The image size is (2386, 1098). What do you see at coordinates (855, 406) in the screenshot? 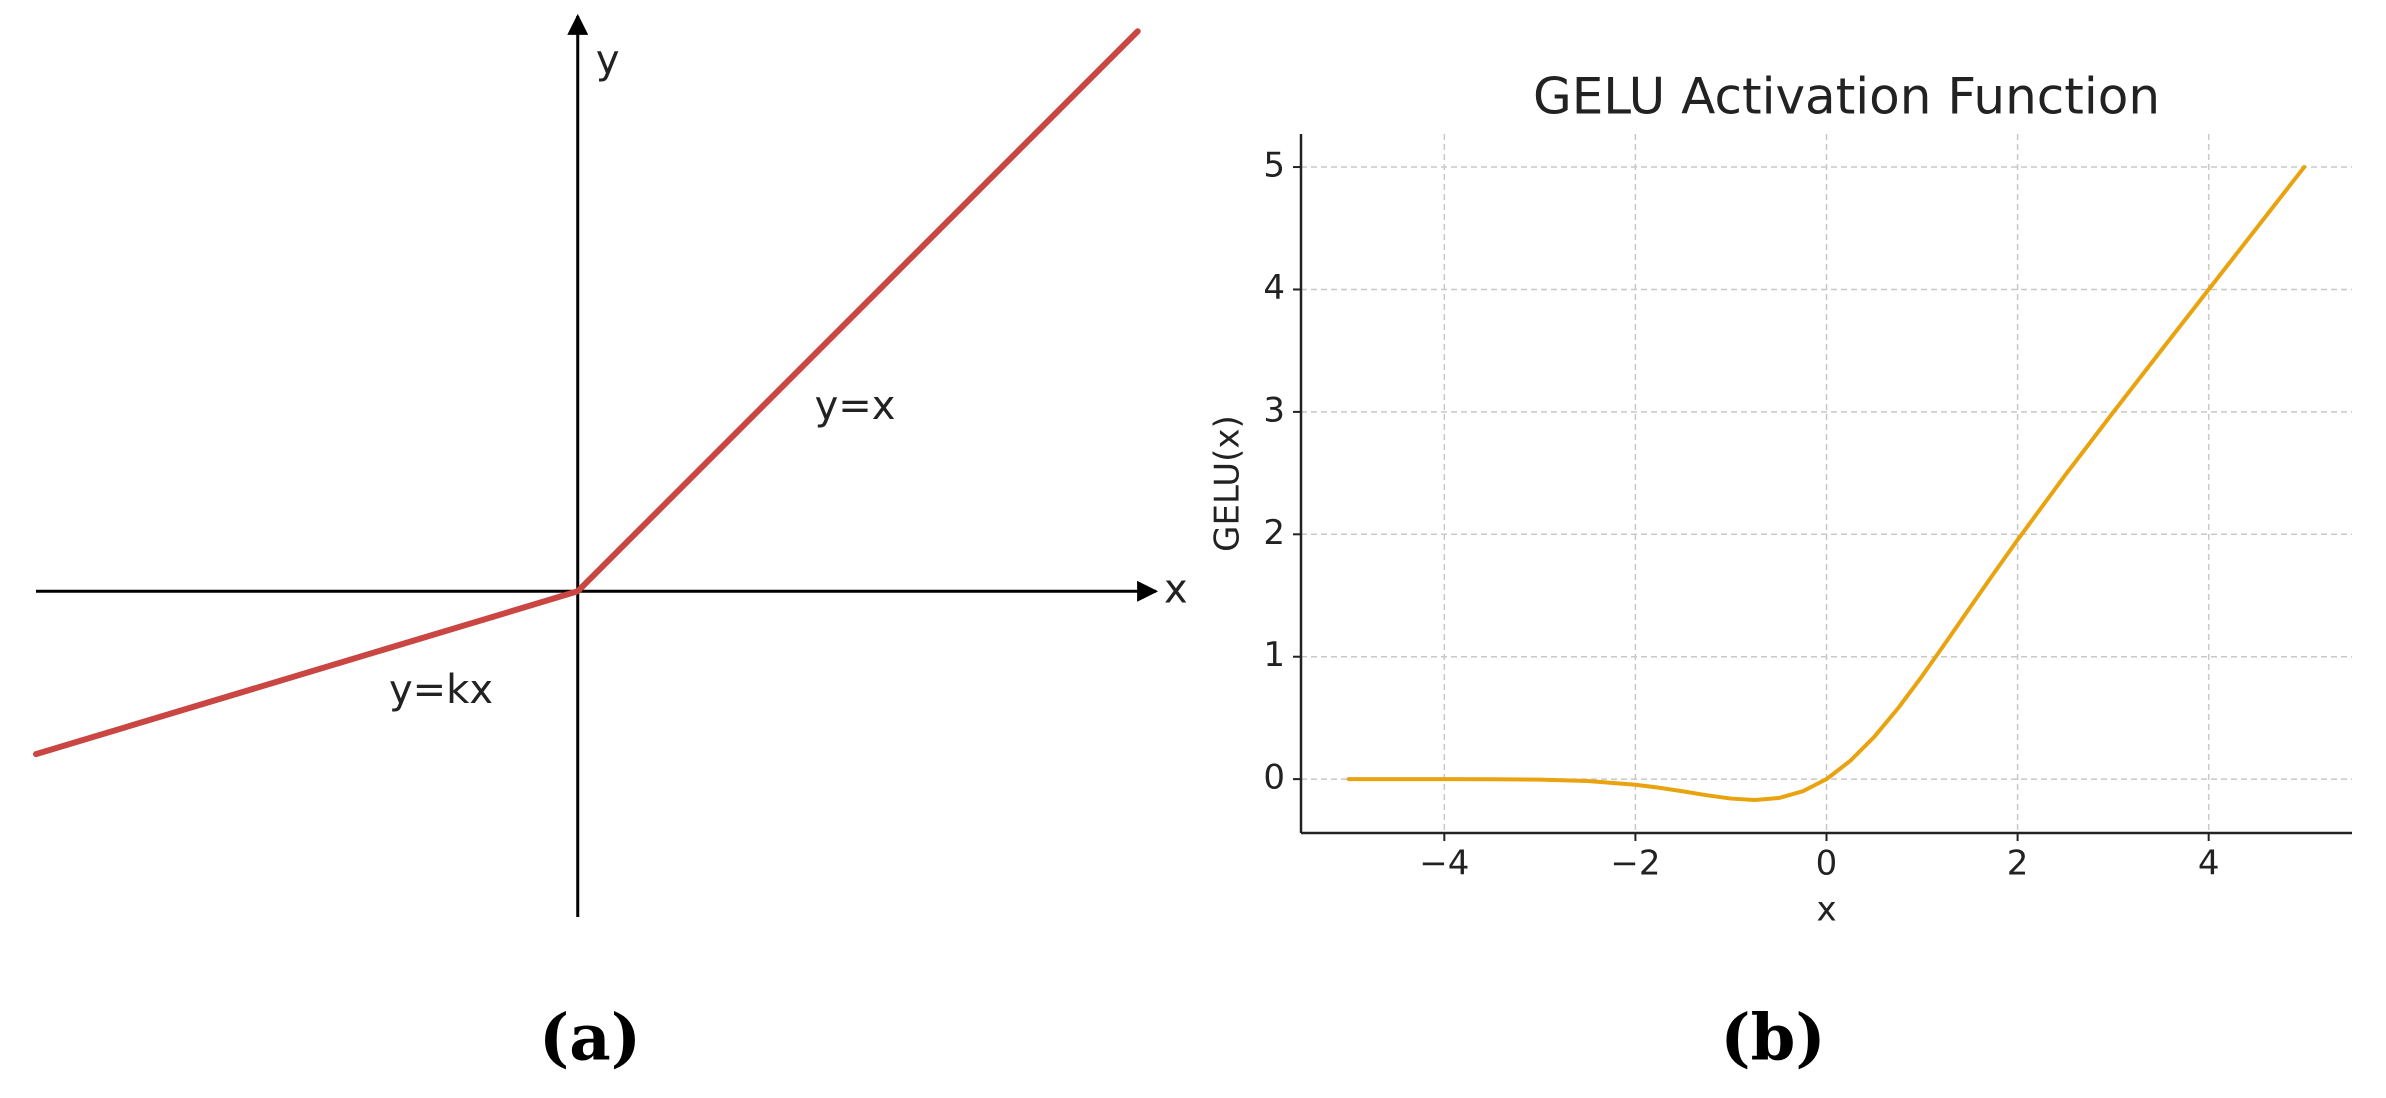
I see `annotation: y=x` at bounding box center [855, 406].